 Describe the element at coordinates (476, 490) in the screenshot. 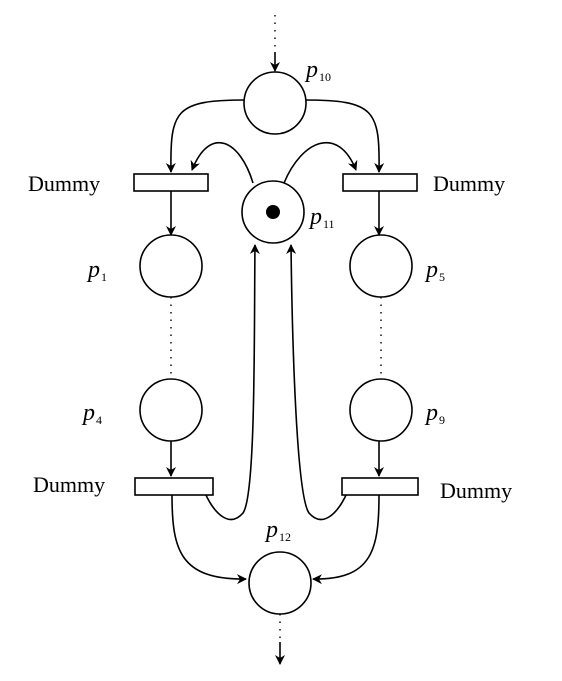

I see `dummy-label-bottom-right: Dummy` at that location.